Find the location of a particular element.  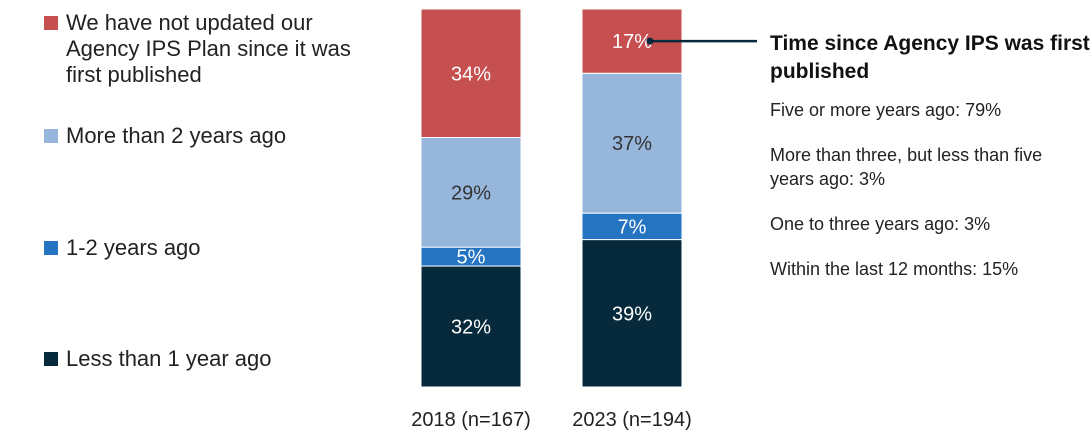

legend-item-more-than-2-years: More than 2 years ago is located at coordinates (214, 136).